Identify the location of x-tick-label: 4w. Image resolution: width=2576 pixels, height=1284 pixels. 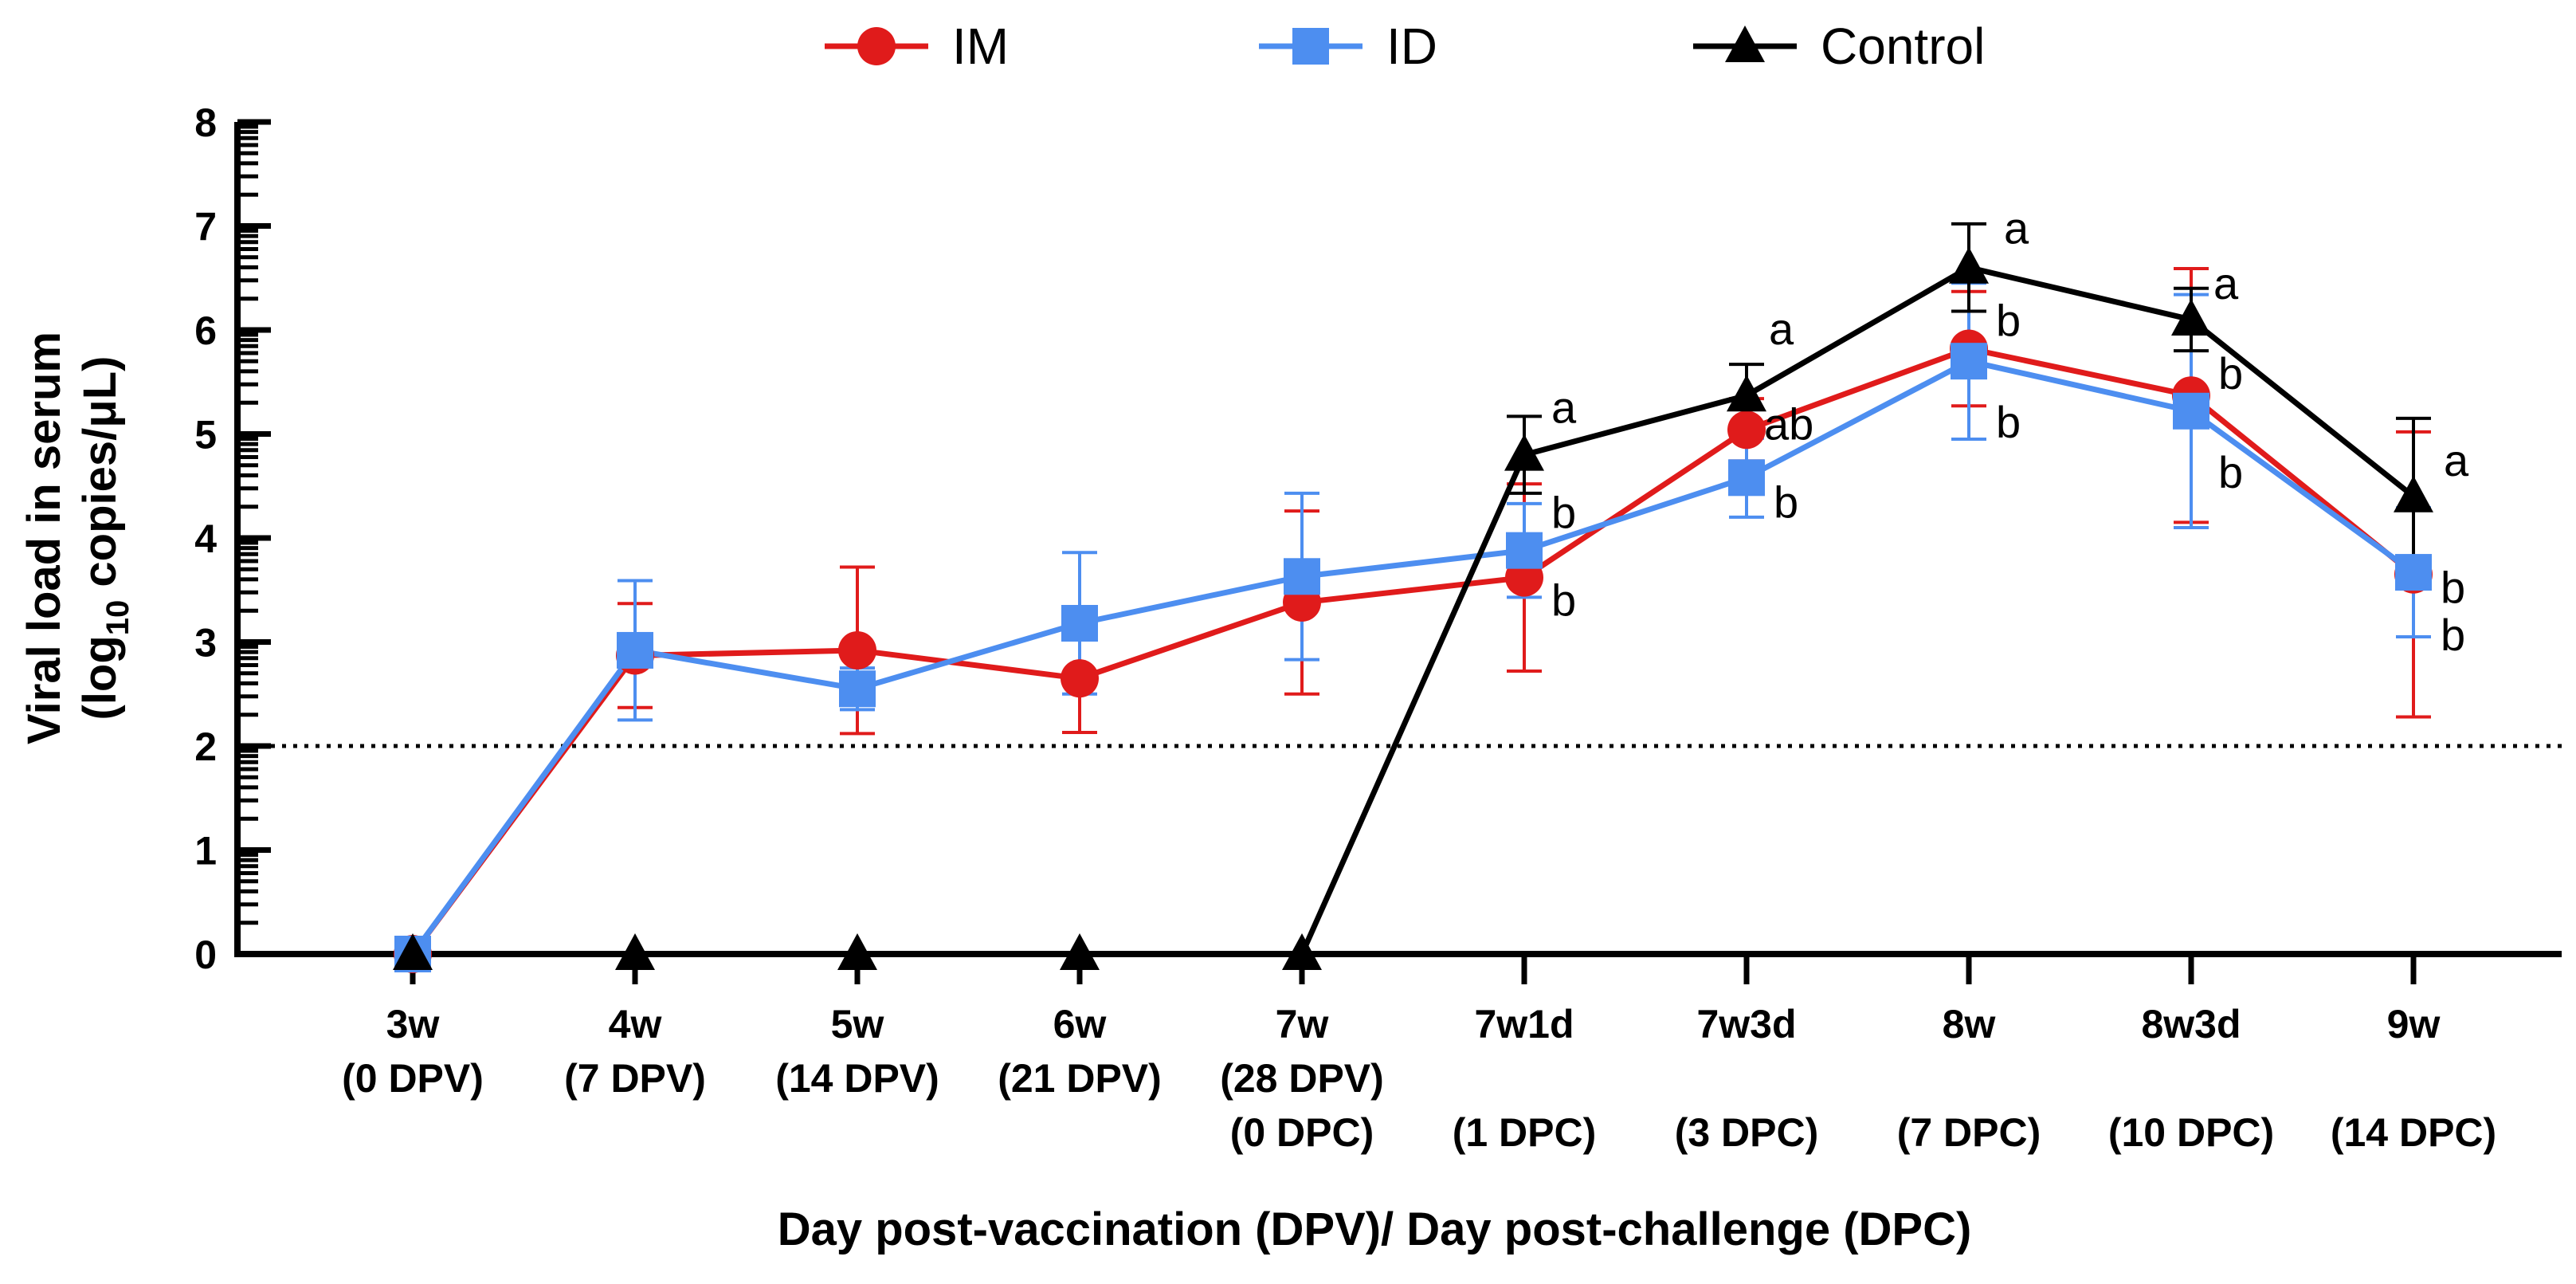
(635, 1024).